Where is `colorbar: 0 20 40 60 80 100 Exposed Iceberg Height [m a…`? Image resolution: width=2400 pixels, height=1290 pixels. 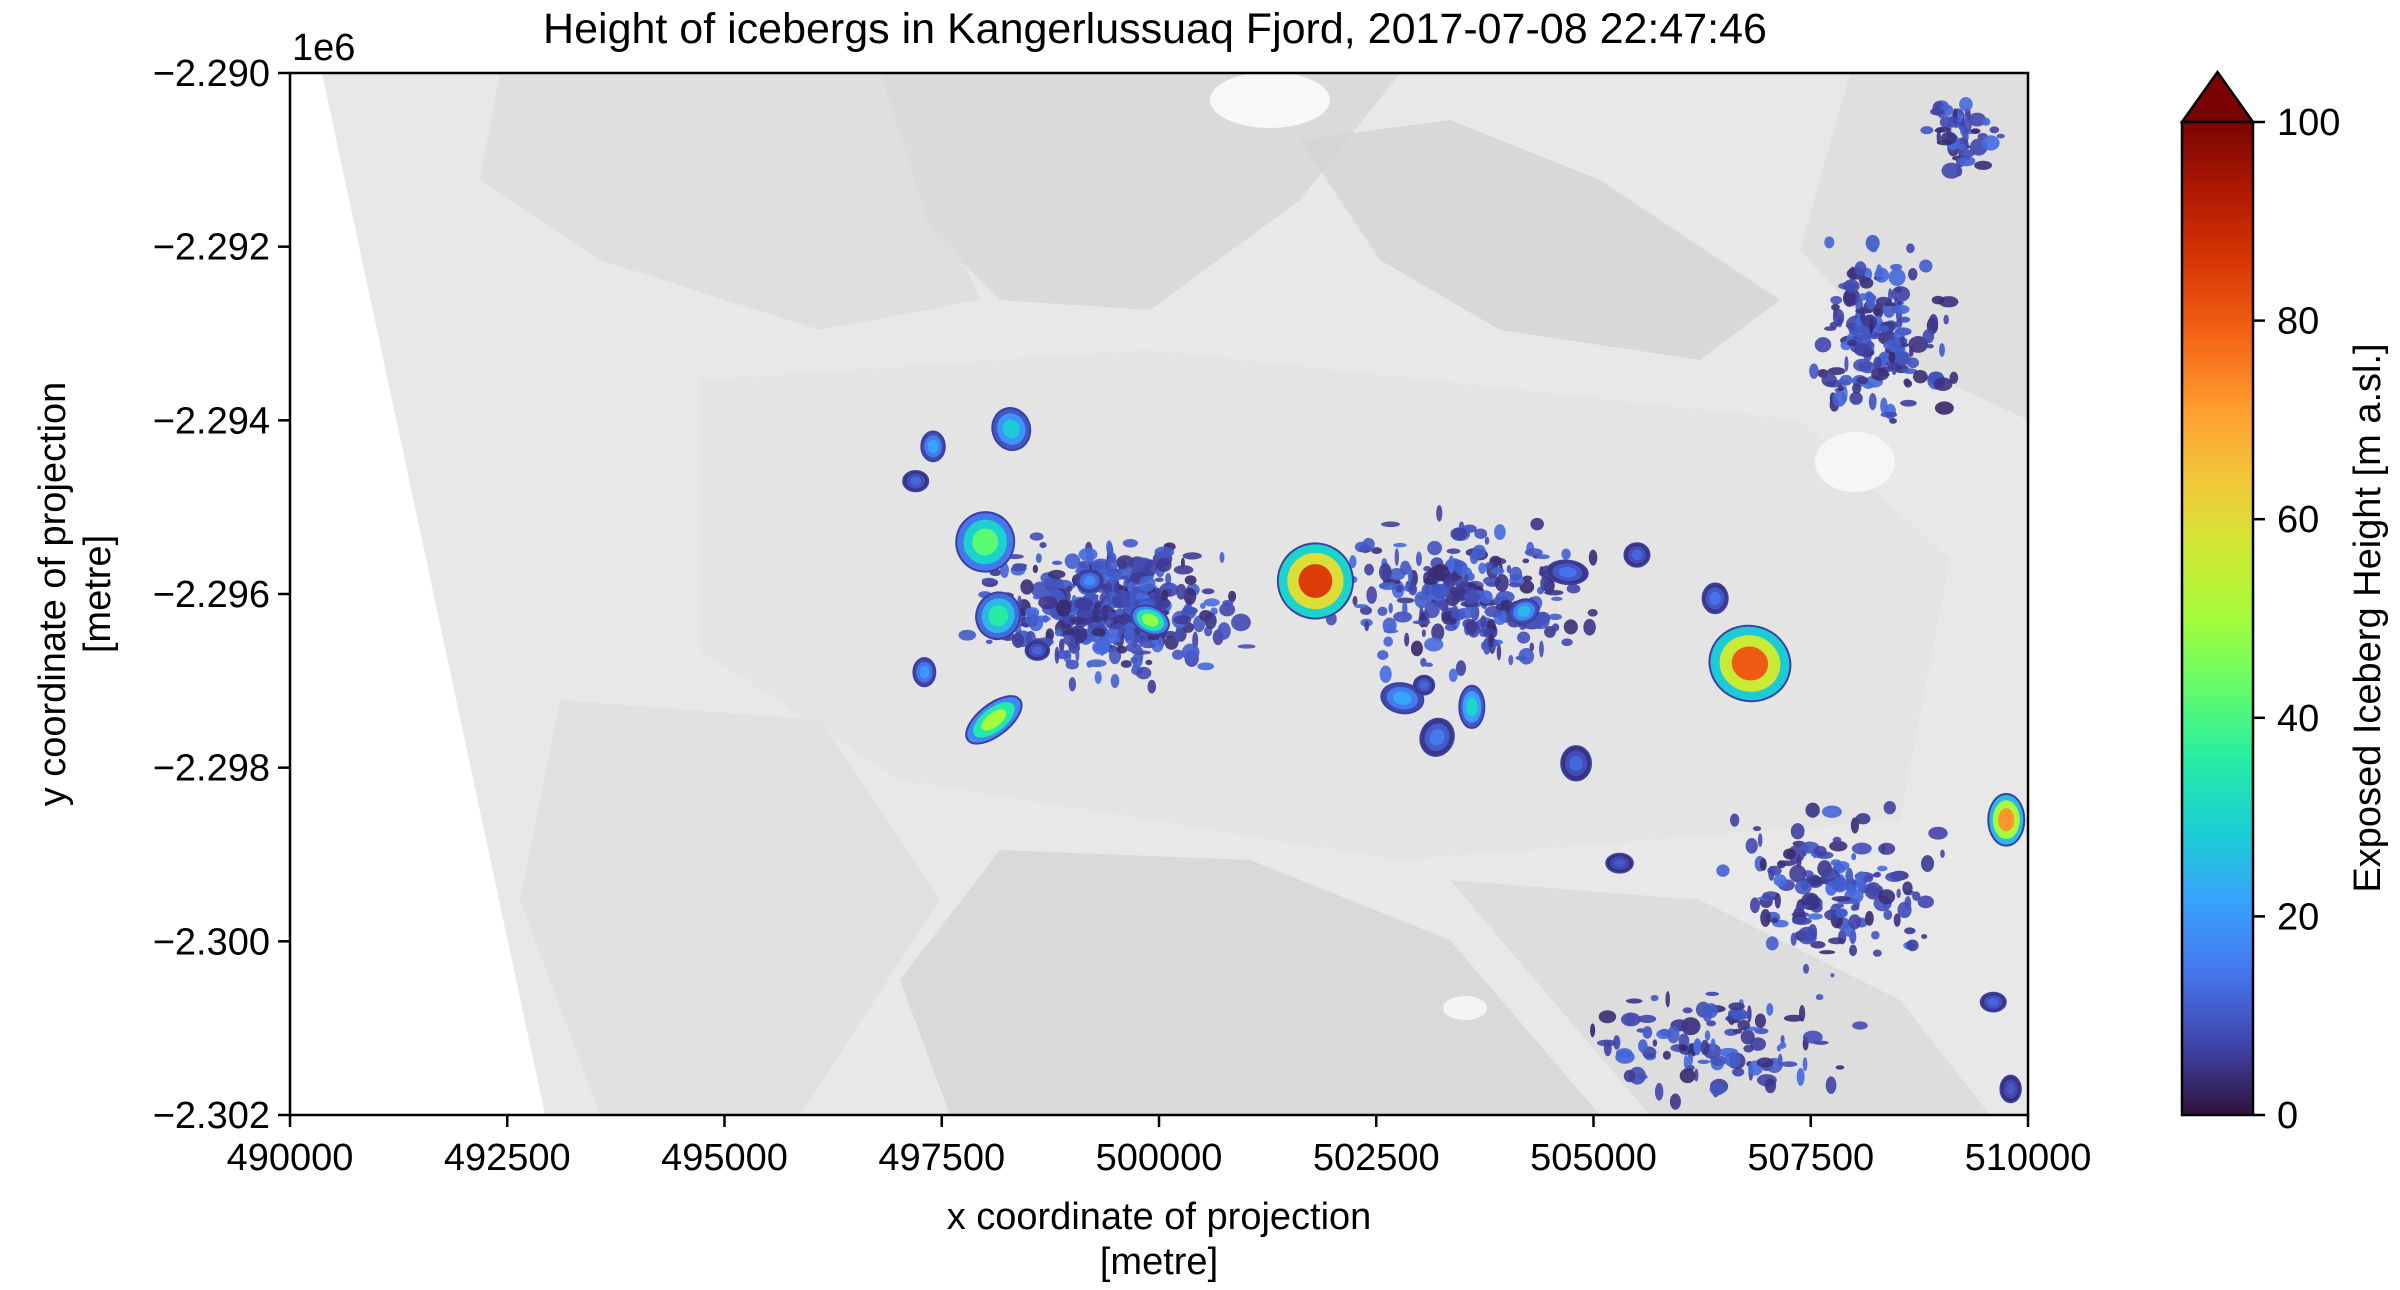
colorbar: 0 20 40 60 80 100 Exposed Iceberg Height [m a… is located at coordinates (2284, 603).